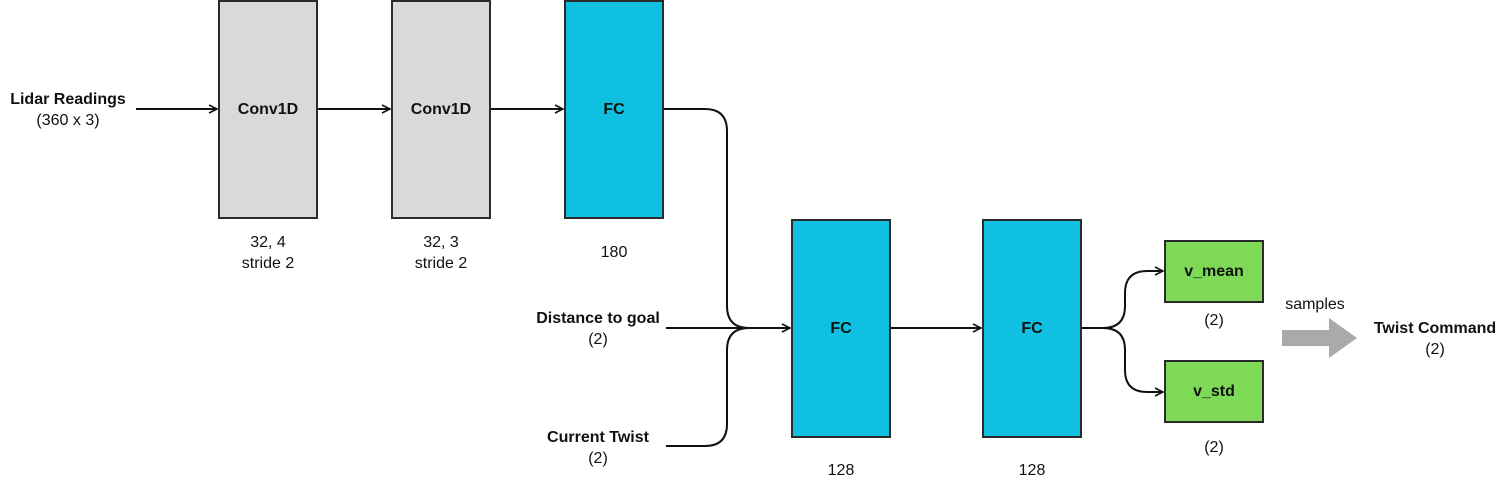 This screenshot has width=1503, height=503. What do you see at coordinates (598, 329) in the screenshot?
I see `input-distance: Distance to goal (2)` at bounding box center [598, 329].